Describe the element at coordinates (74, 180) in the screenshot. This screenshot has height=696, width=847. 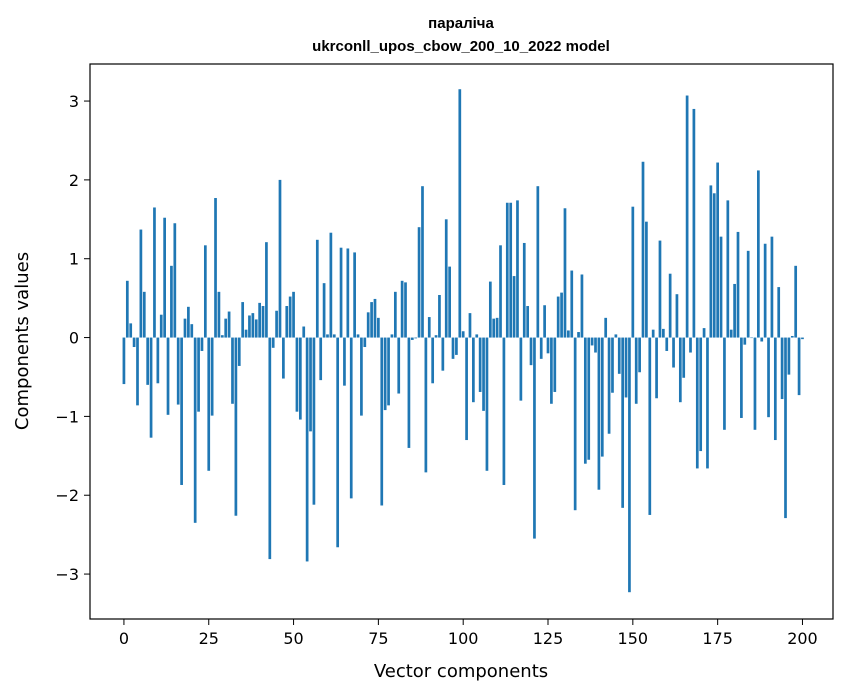
I see `y-tick-label: 2` at that location.